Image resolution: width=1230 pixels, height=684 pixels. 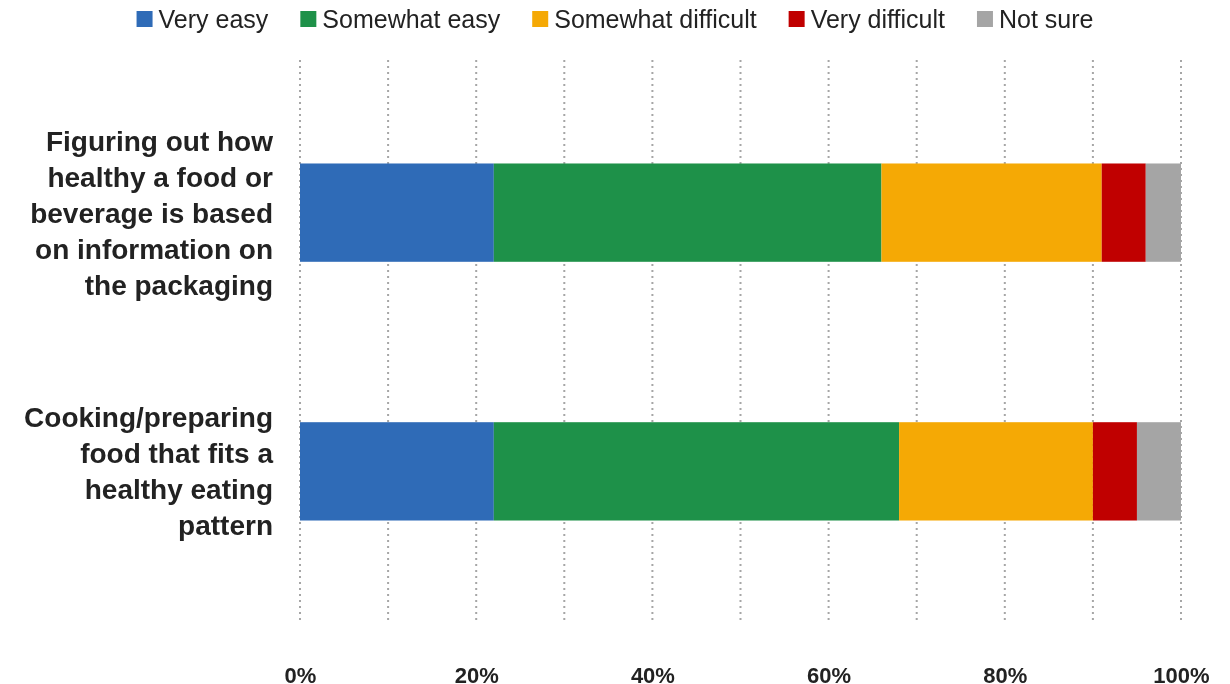 I want to click on legend-label: Not sure, so click(x=1046, y=19).